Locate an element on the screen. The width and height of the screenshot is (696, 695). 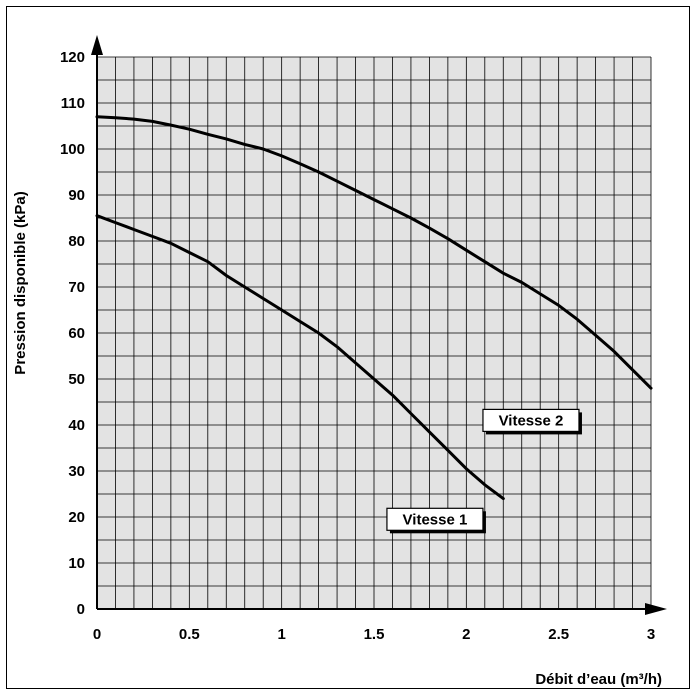
x-tick-label: 2.5 is located at coordinates (558, 634).